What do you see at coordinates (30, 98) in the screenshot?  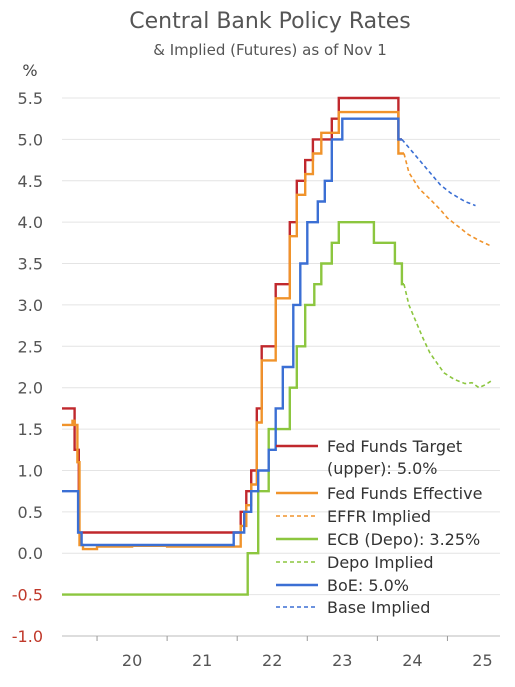 I see `y-tick-label: 5.5` at bounding box center [30, 98].